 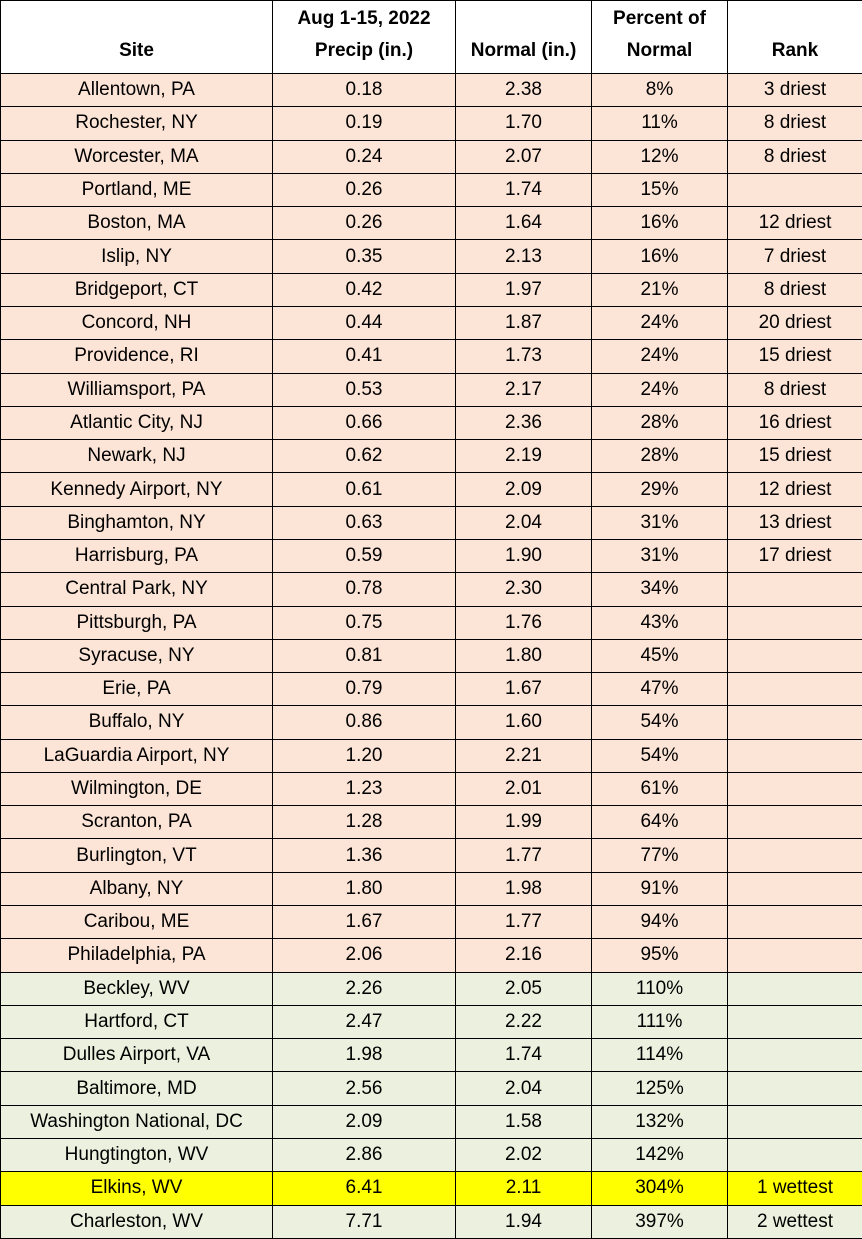 I want to click on rank-cell: 13 driest, so click(x=794, y=522).